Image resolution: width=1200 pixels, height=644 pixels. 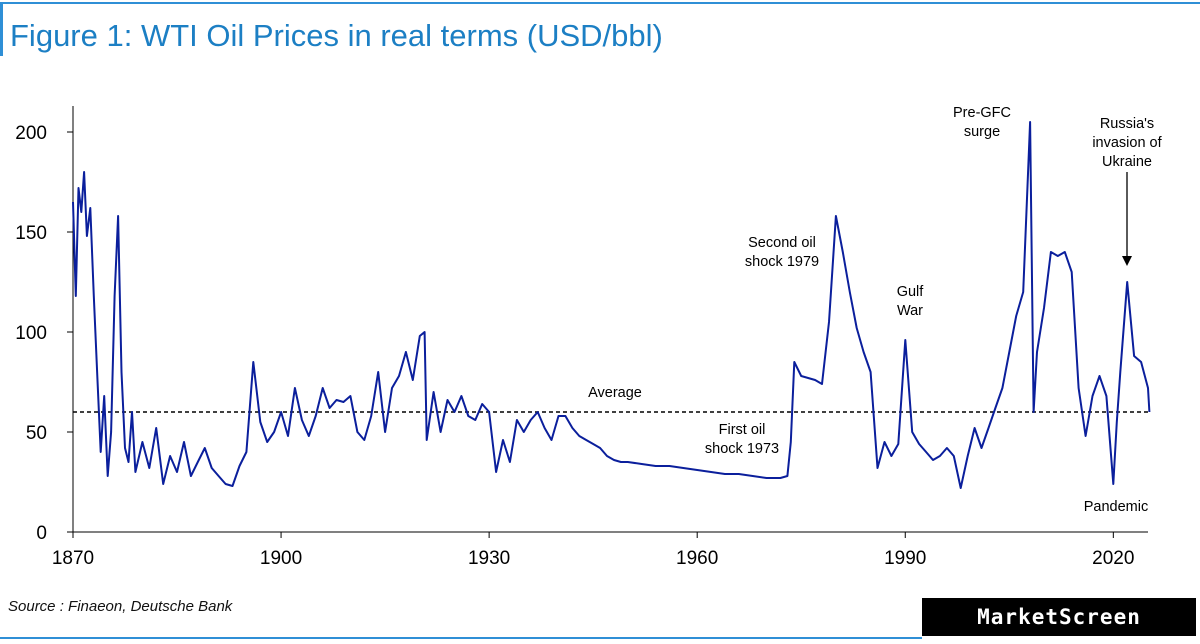 I want to click on x-tick-label: 1870, so click(x=73, y=558).